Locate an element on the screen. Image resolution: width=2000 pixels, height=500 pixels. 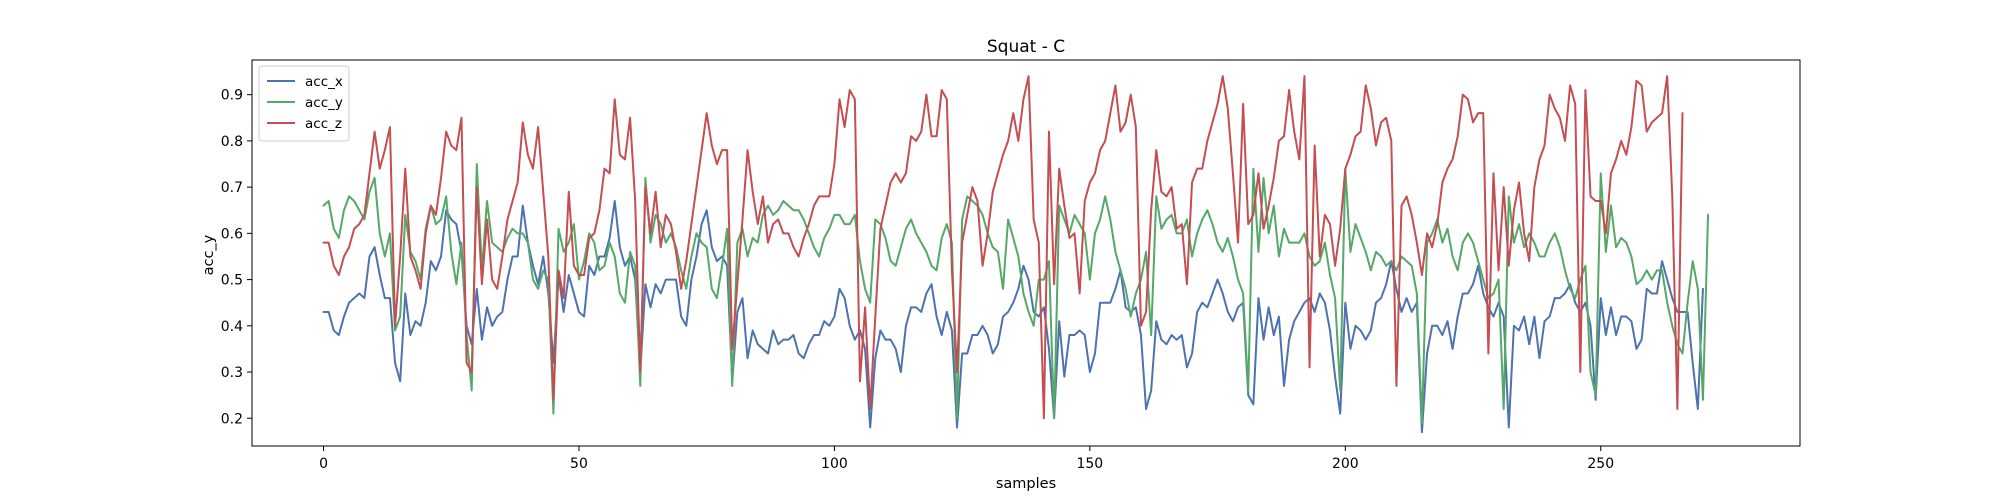
y-tick-label: 0.4 is located at coordinates (232, 327).